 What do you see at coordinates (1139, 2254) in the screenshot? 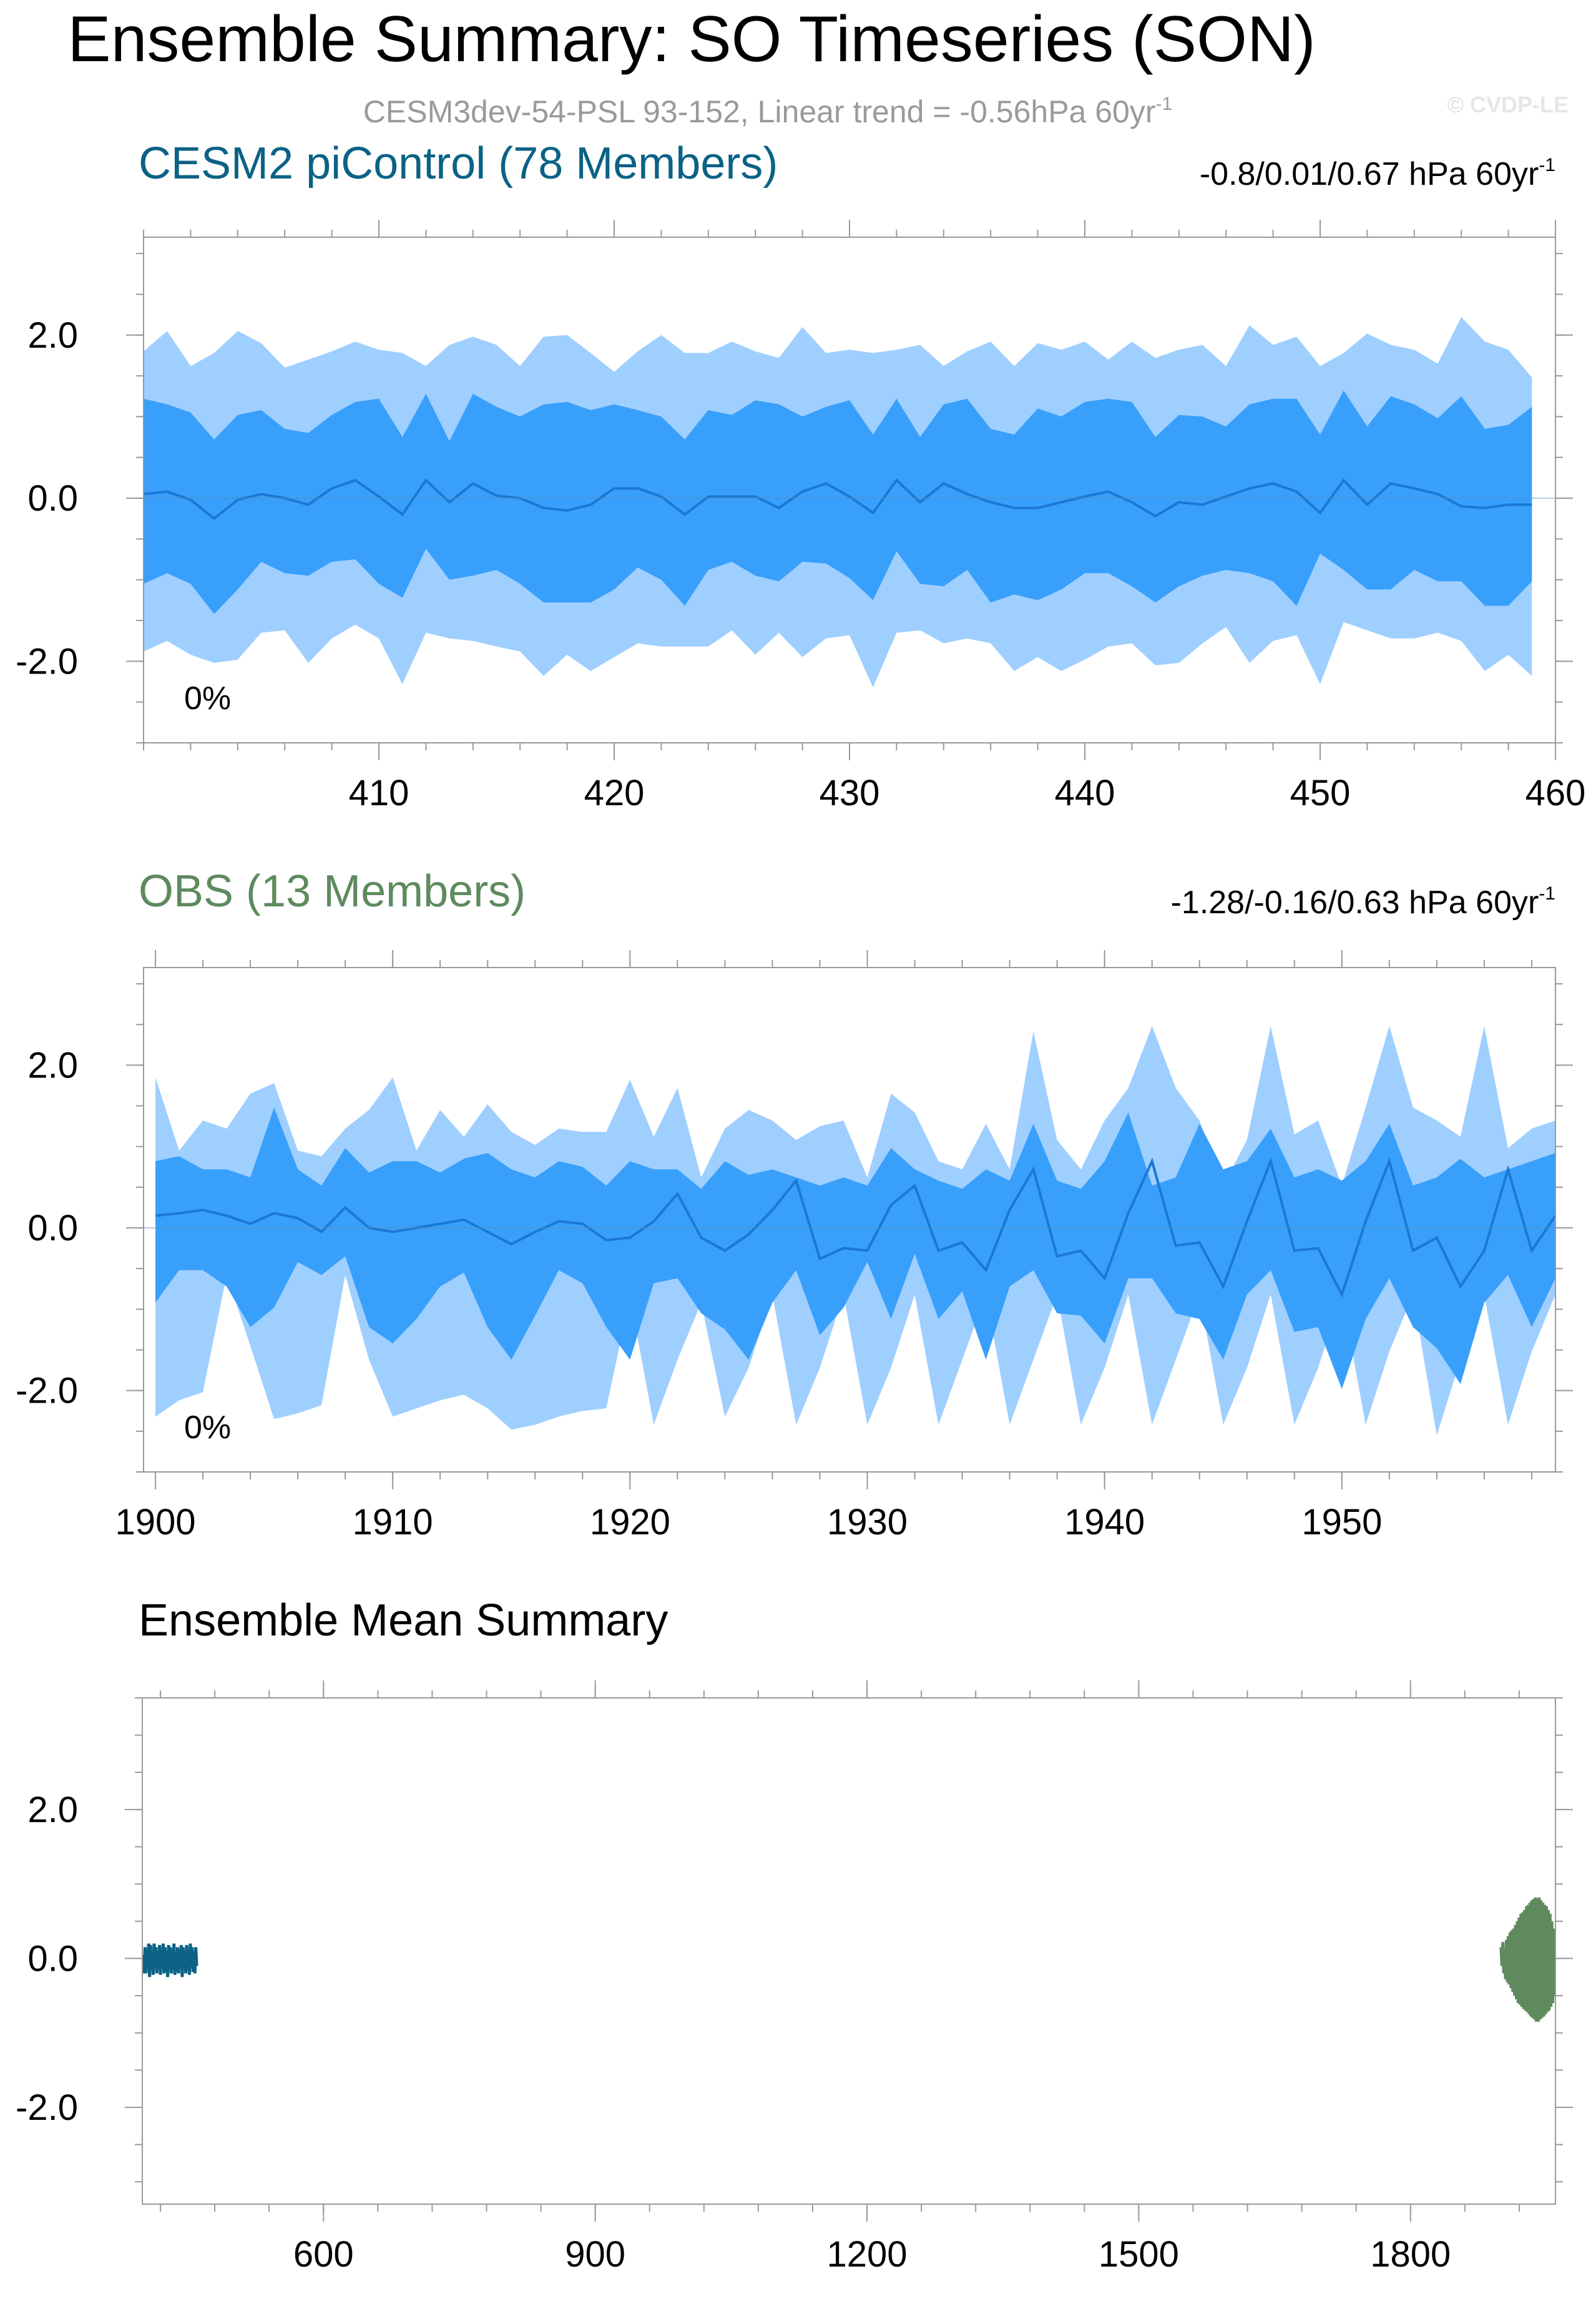
I see `x-tick-label: 1500` at bounding box center [1139, 2254].